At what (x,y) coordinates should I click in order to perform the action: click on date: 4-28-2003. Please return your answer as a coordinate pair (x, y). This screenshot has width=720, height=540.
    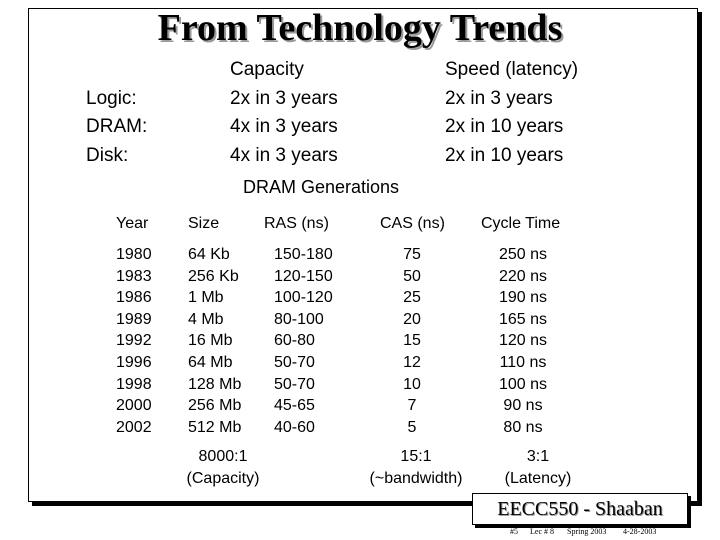
    Looking at the image, I should click on (640, 531).